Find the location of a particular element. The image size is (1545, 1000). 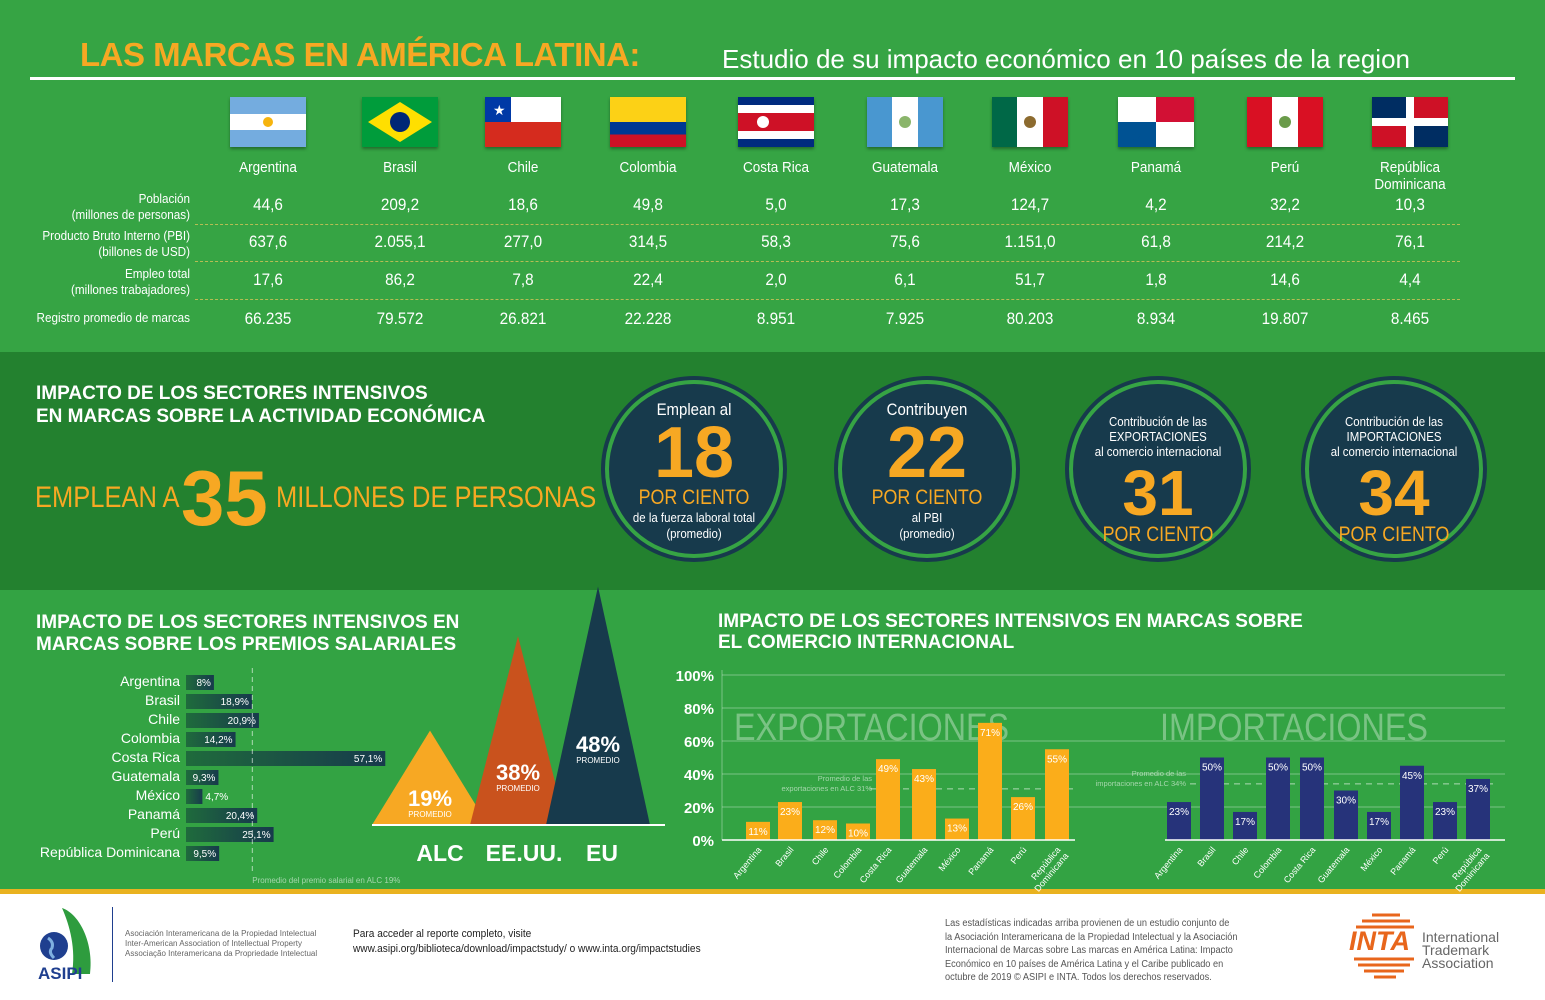

row-divider is located at coordinates (827, 299).